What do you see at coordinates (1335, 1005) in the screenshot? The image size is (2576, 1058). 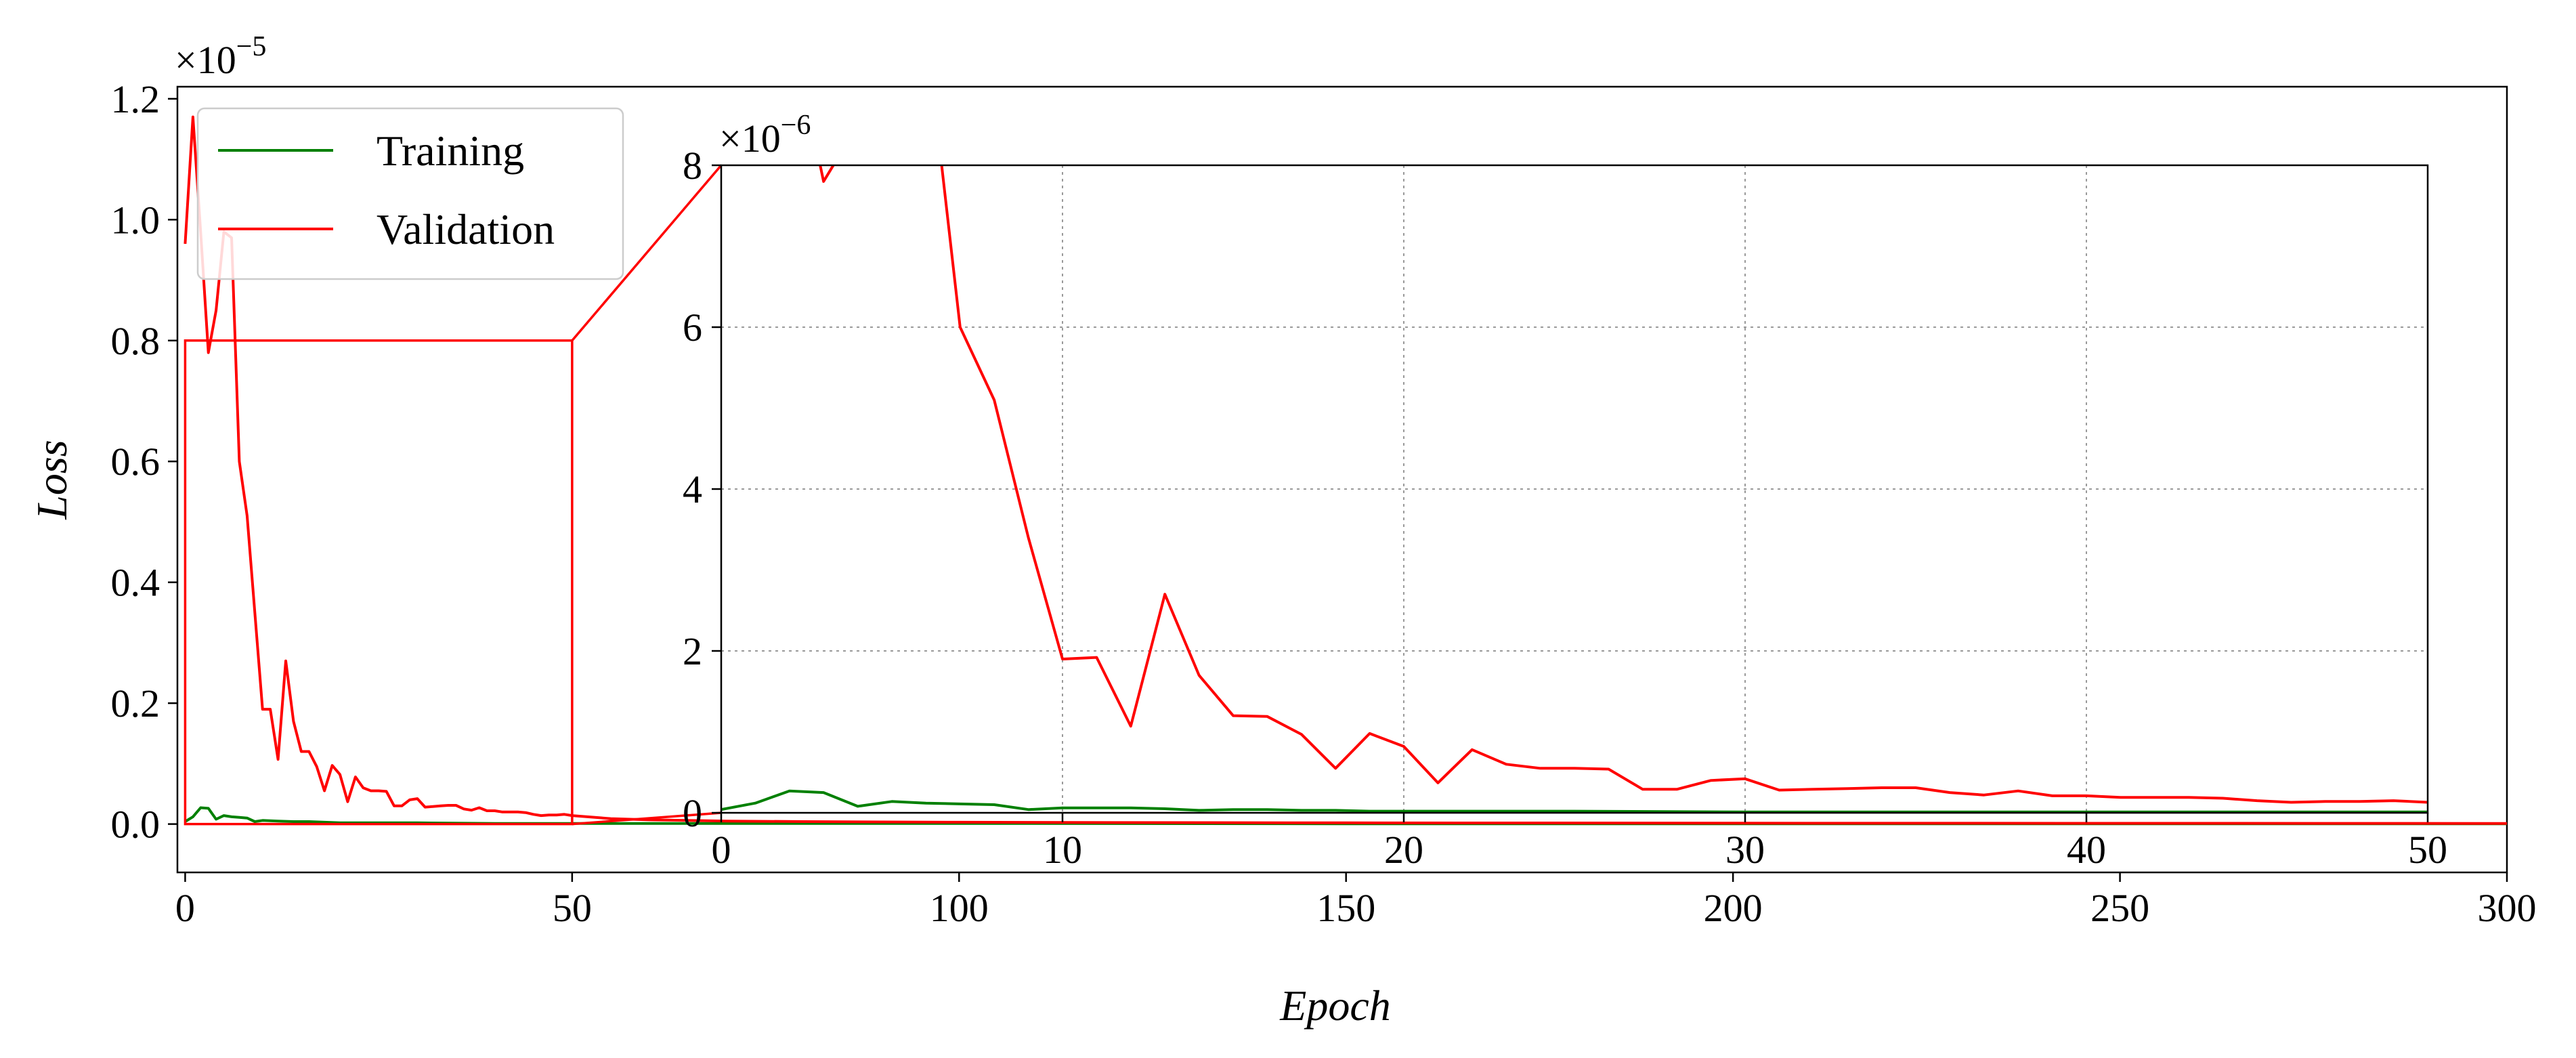 I see `x-axis-label: Epoch` at bounding box center [1335, 1005].